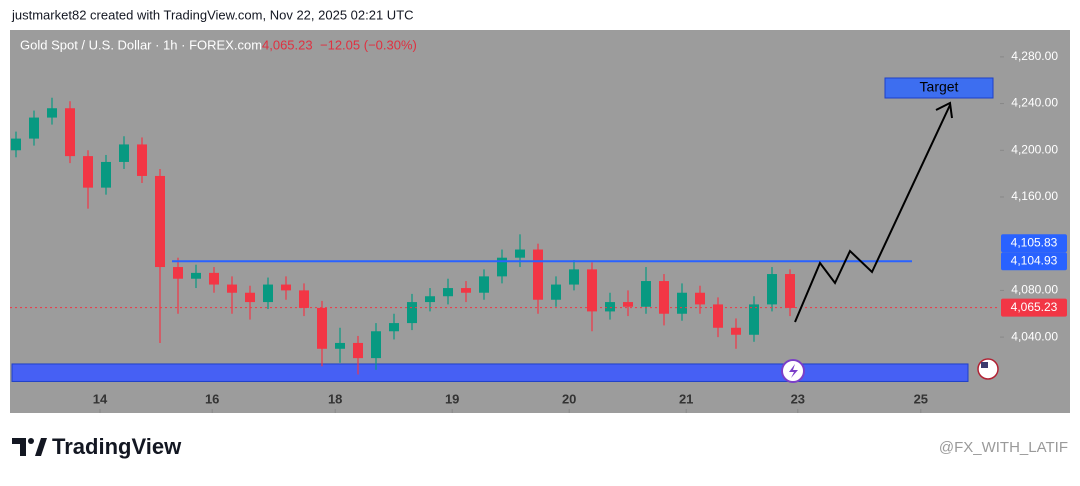 This screenshot has height=486, width=1080. I want to click on last-price: 4,065.23, so click(287, 44).